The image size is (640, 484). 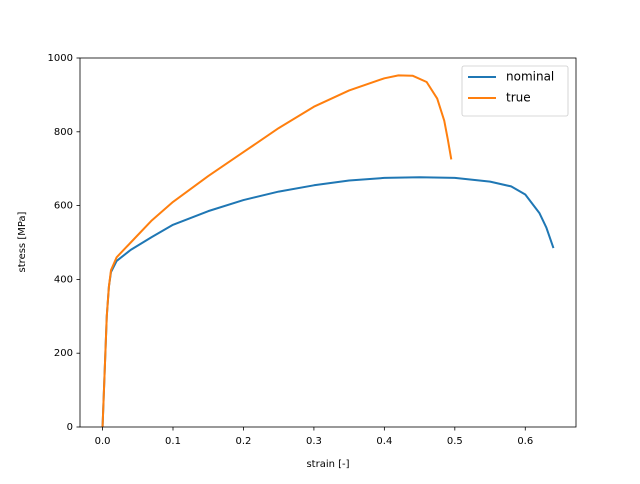 I want to click on x-tick-label: 0.6, so click(x=525, y=441).